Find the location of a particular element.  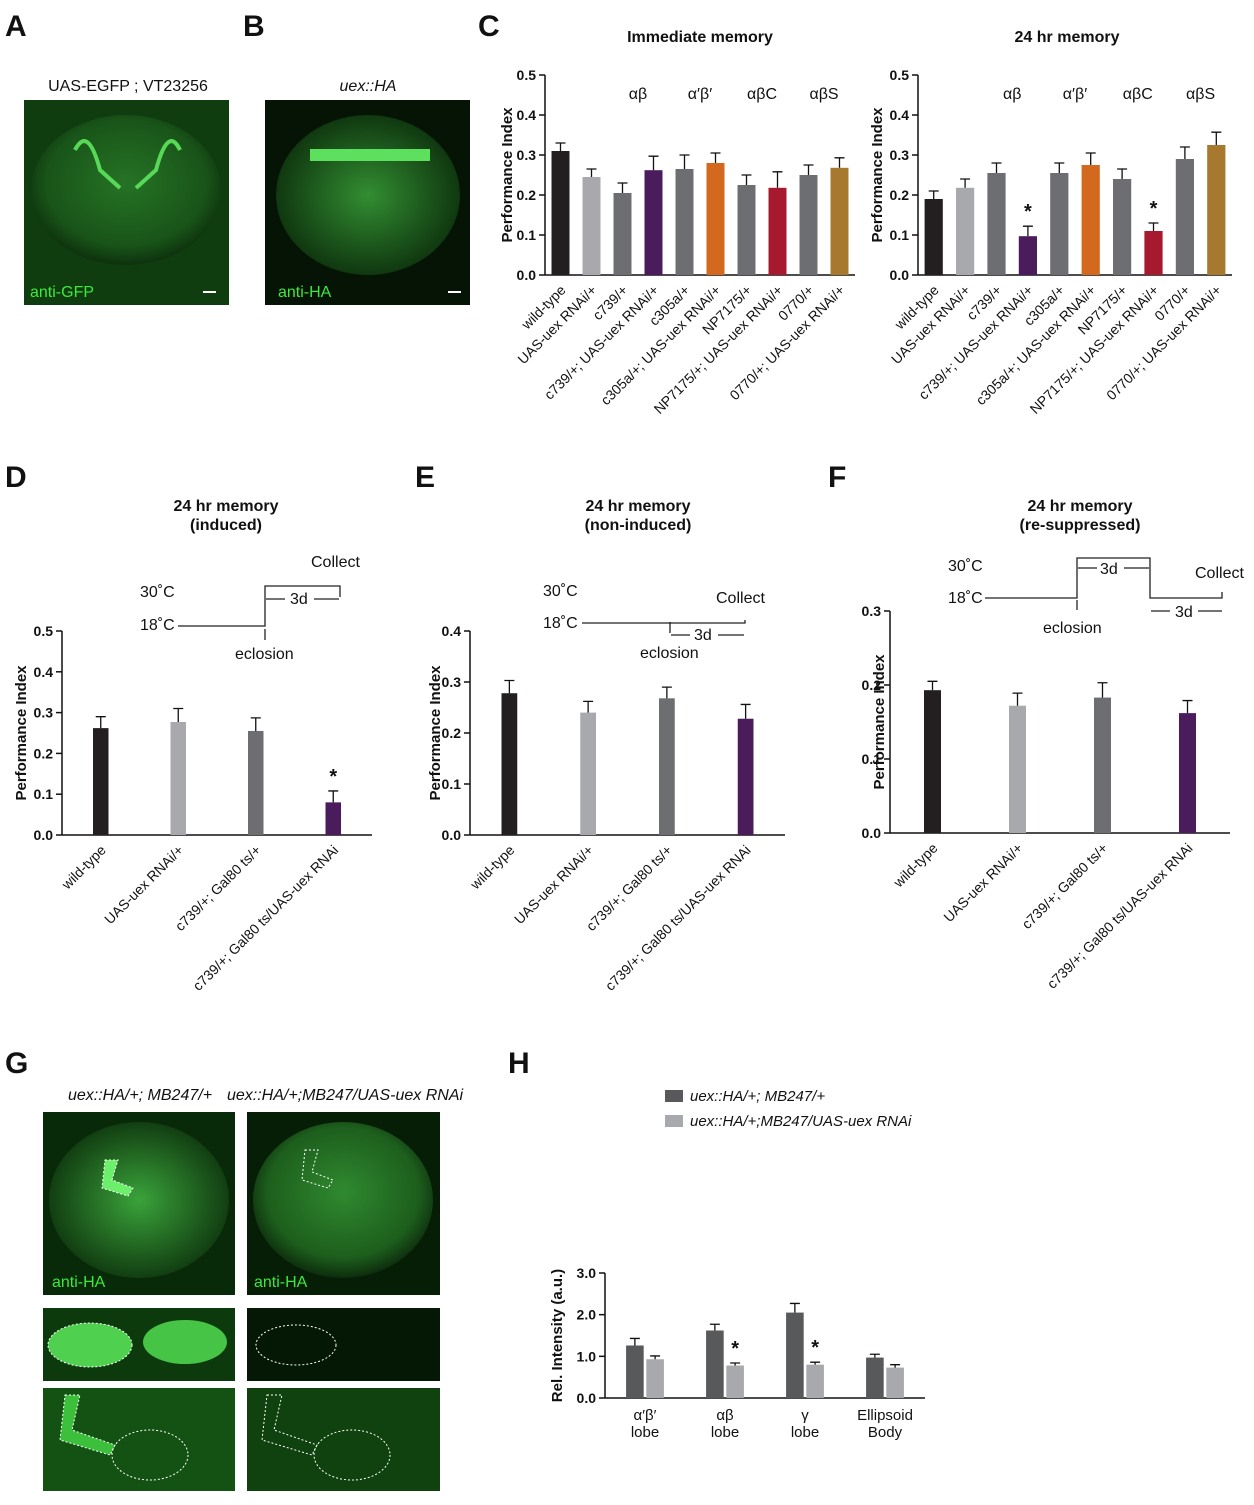

y-axis-label: Performance Index is located at coordinates (507, 175).